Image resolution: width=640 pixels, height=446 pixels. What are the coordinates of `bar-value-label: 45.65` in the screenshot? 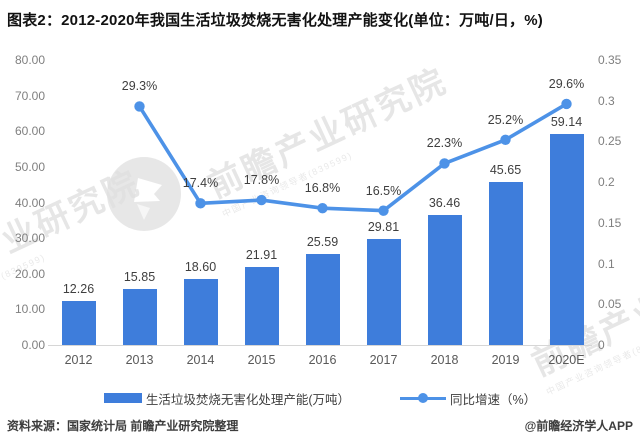 It's located at (505, 170).